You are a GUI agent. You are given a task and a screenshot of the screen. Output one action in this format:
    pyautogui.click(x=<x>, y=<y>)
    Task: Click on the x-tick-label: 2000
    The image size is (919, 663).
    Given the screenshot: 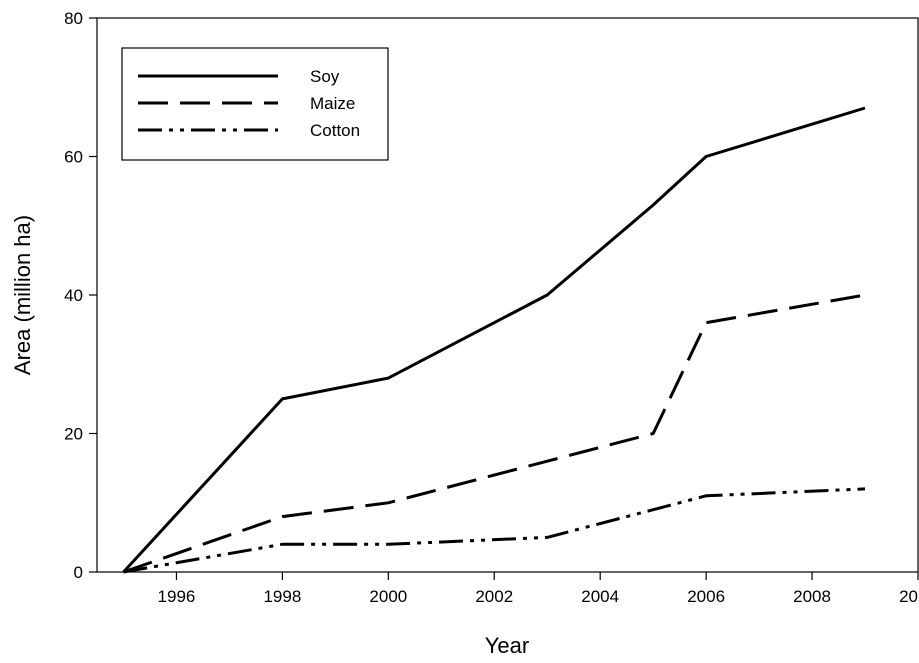 What is the action you would take?
    pyautogui.click(x=388, y=596)
    